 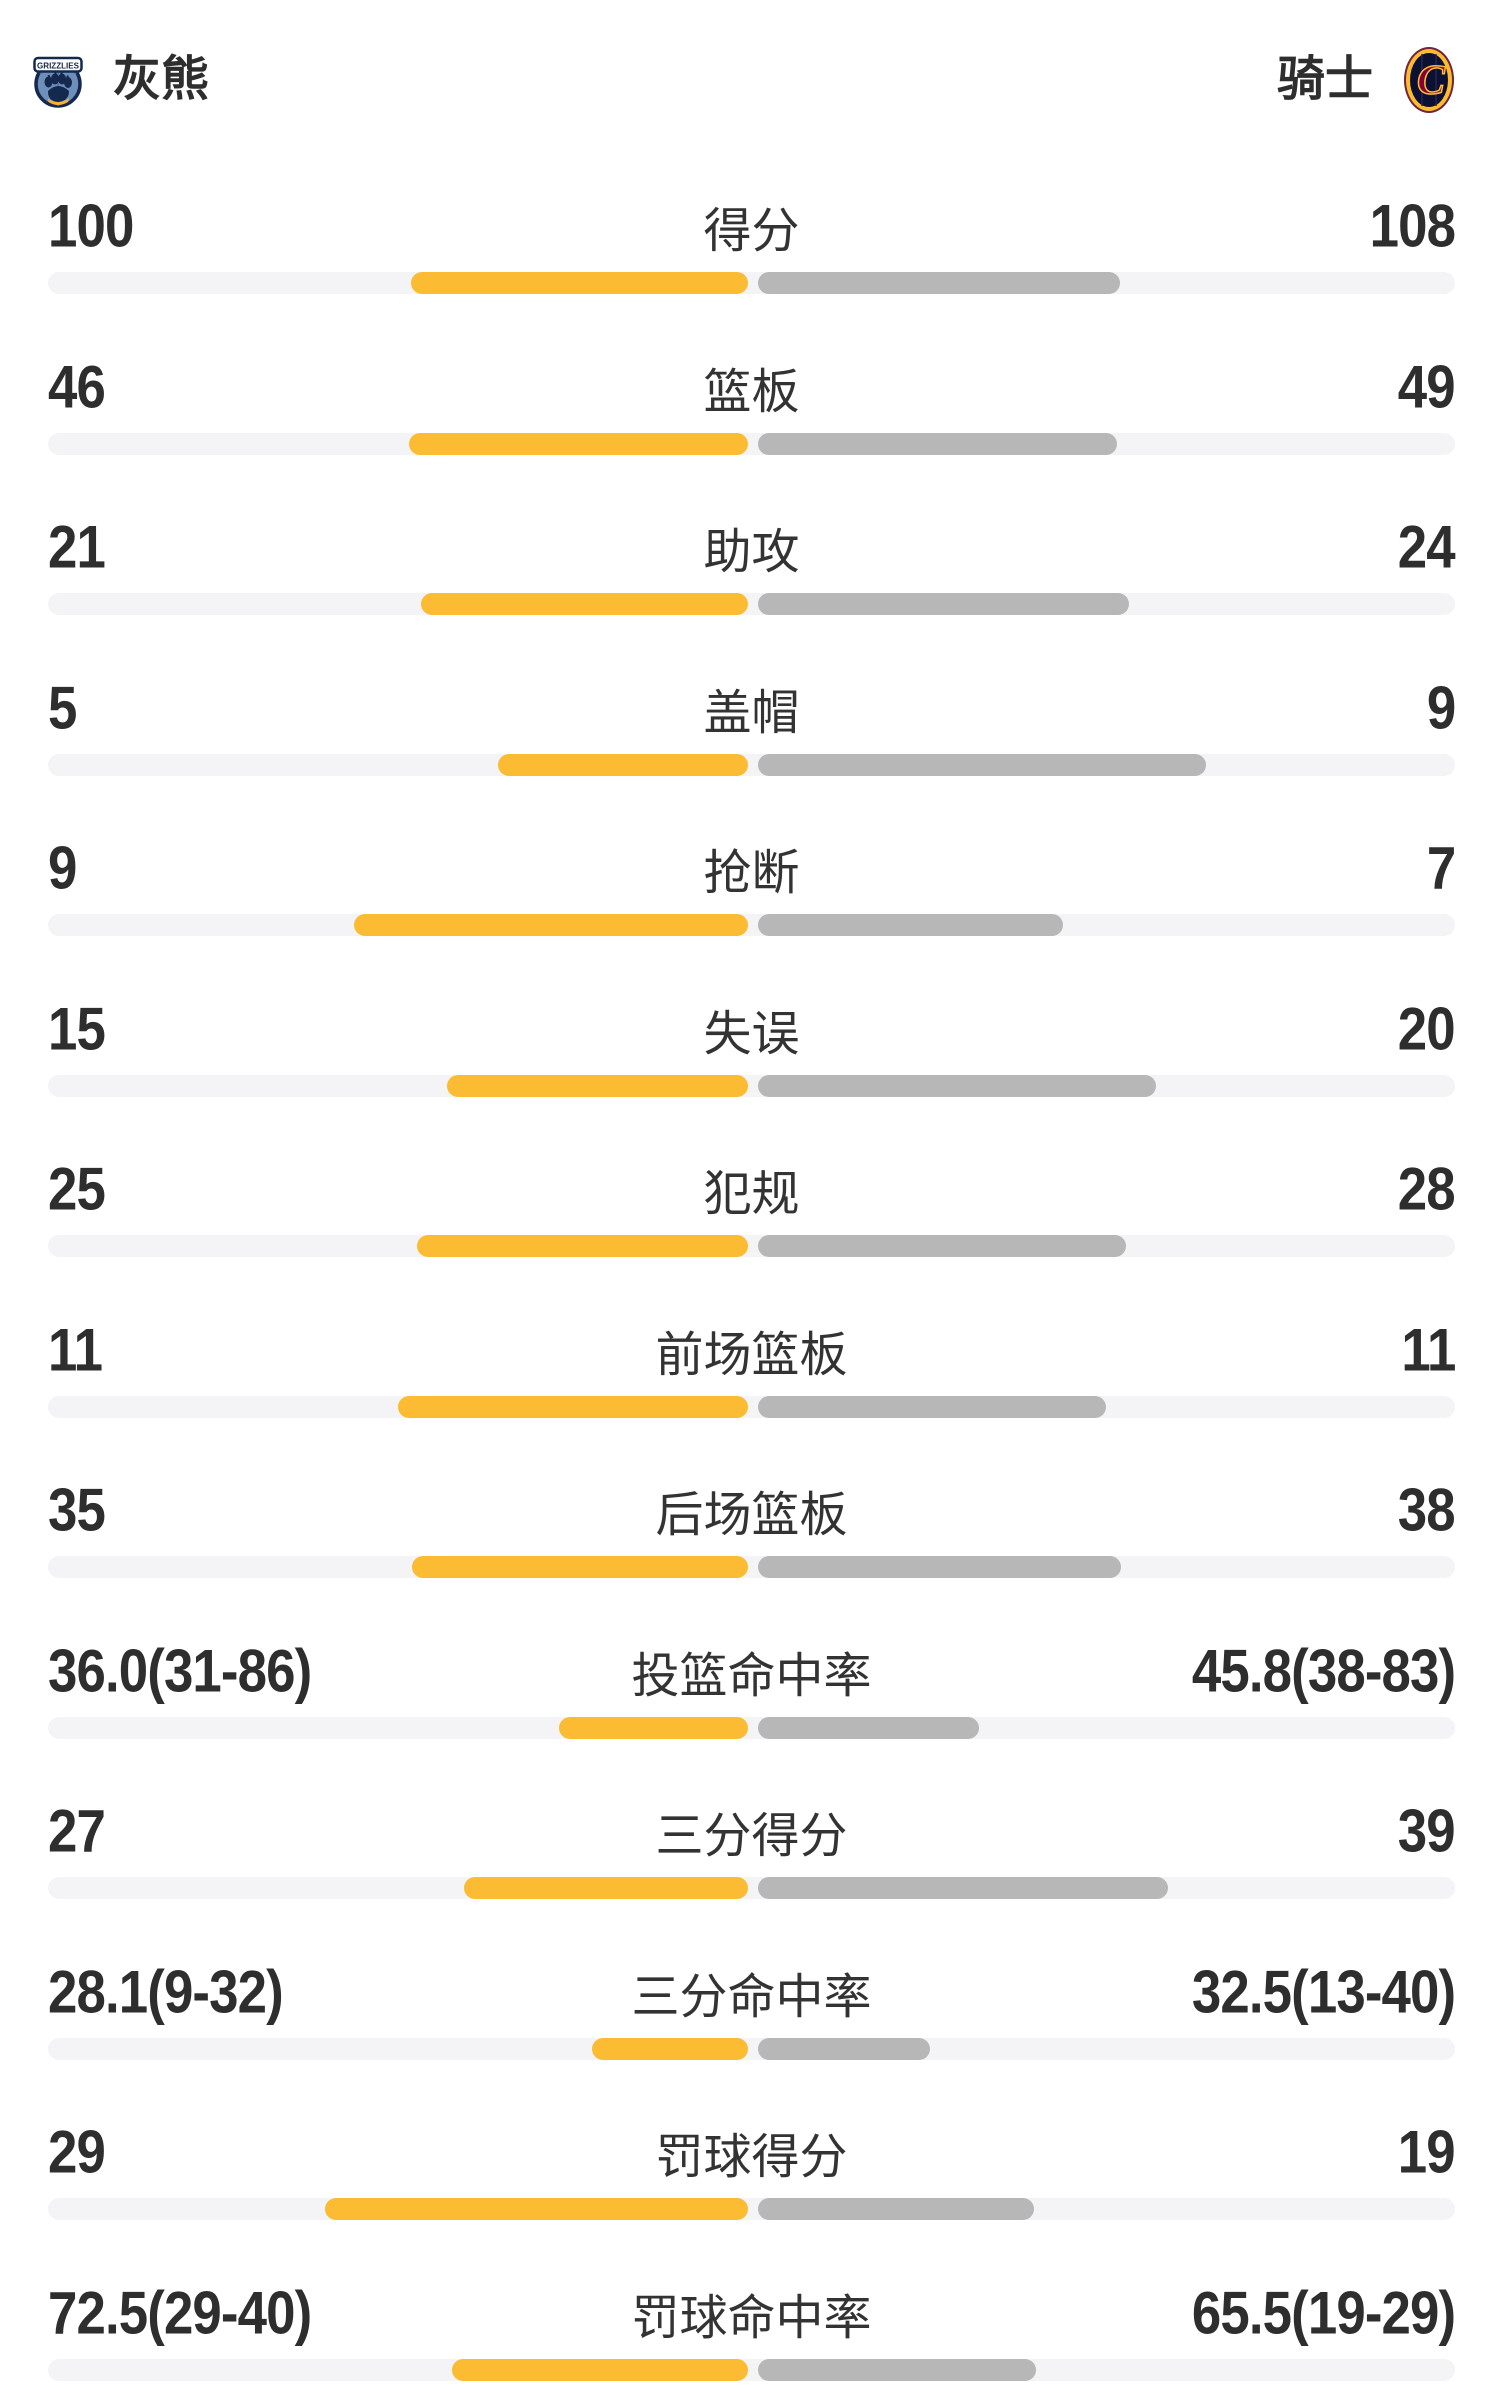 I want to click on stat-label: 盖帽, so click(x=751, y=713).